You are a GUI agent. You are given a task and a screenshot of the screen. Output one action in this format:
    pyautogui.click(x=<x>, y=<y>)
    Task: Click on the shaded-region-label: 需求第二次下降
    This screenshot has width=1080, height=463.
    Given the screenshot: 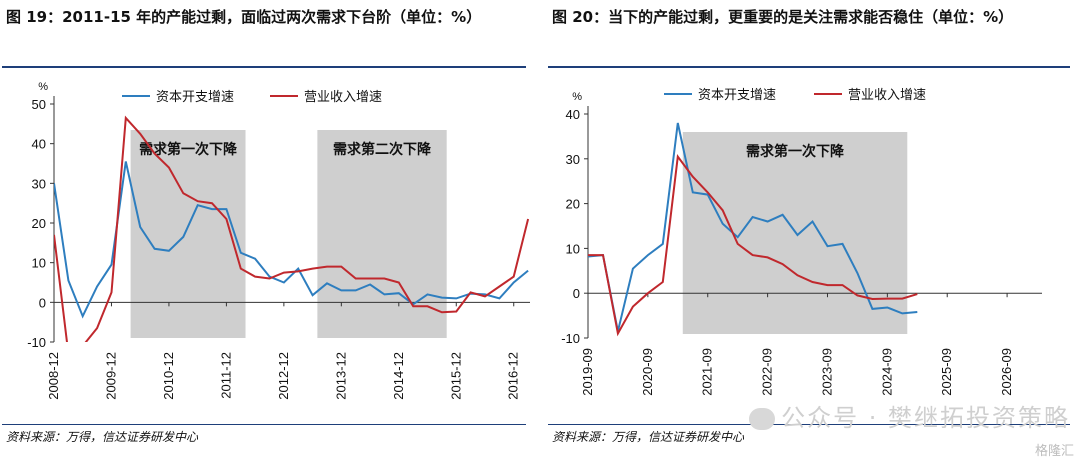 What is the action you would take?
    pyautogui.click(x=382, y=149)
    